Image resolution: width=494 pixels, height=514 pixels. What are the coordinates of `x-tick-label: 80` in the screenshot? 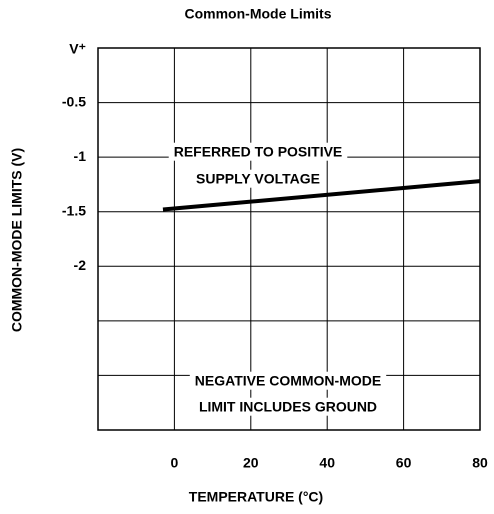 It's located at (480, 463).